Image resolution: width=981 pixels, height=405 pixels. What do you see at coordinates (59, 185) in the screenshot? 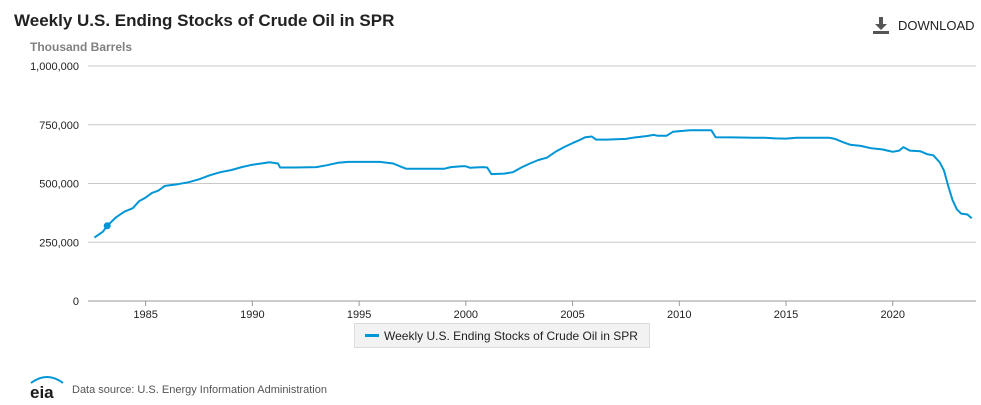
I see `y-tick-label: 500,000` at bounding box center [59, 185].